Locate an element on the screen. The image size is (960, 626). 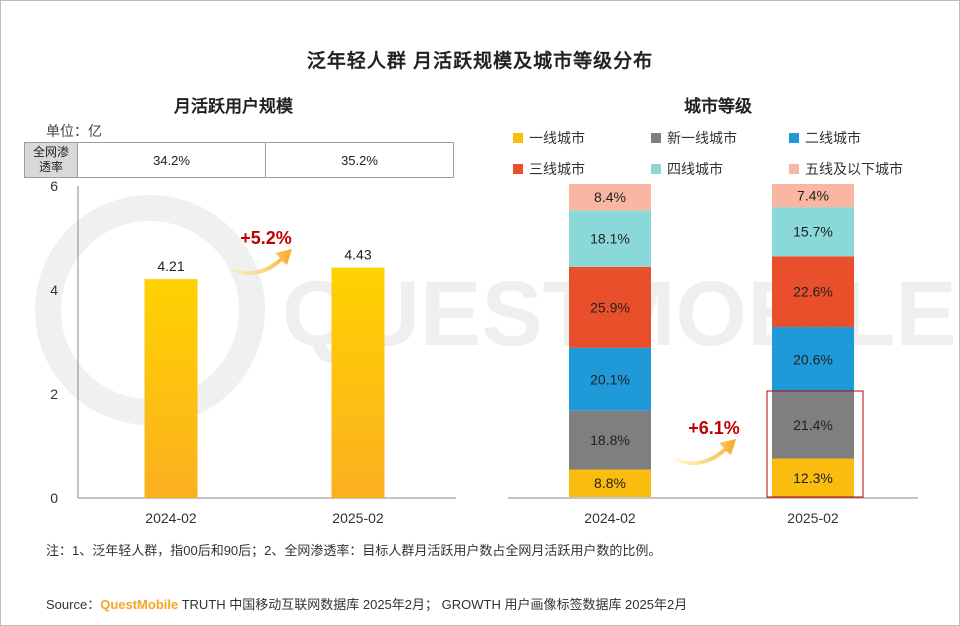
legend-label: 五线及以下城市 is located at coordinates (854, 169).